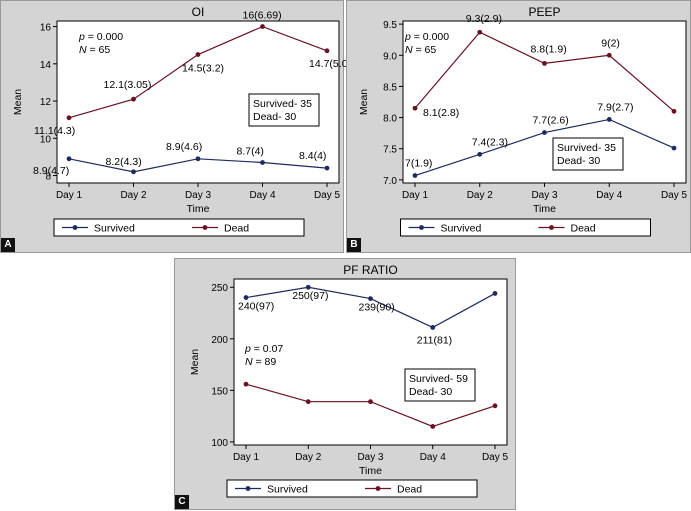 The width and height of the screenshot is (691, 511). Describe the element at coordinates (51, 171) in the screenshot. I see `data-label: 8.9(4.7)` at that location.